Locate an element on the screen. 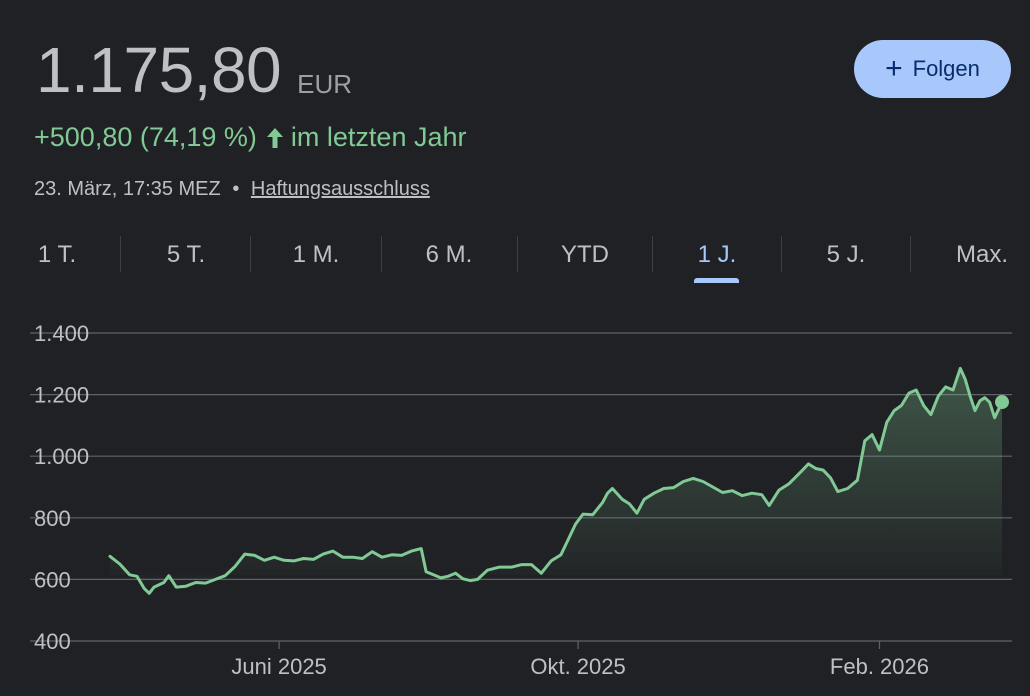 The width and height of the screenshot is (1030, 696). follow-button: + Folgen is located at coordinates (932, 69).